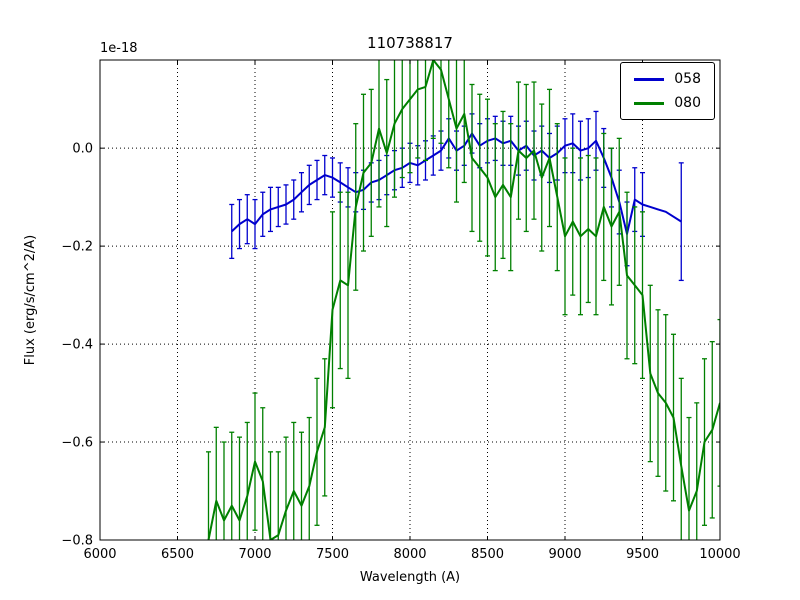 The width and height of the screenshot is (800, 600). Describe the element at coordinates (99, 554) in the screenshot. I see `x-tick-label: 6000` at that location.